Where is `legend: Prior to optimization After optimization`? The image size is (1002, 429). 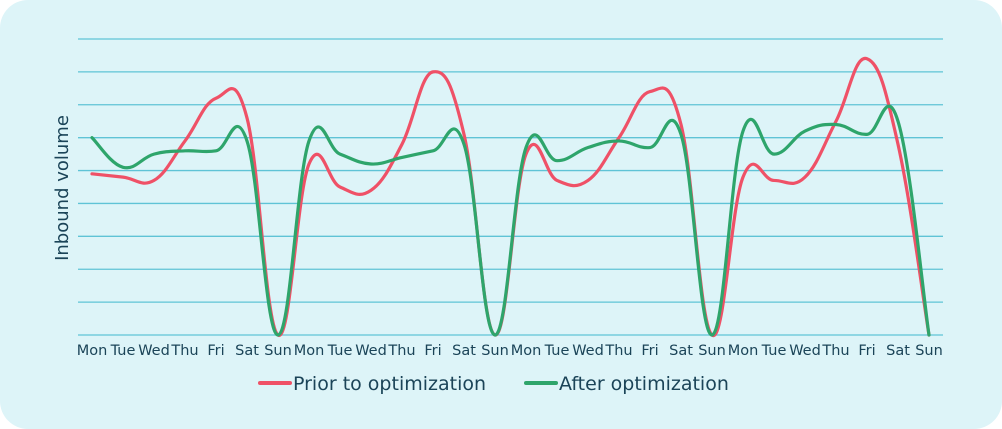
legend: Prior to optimization After optimization is located at coordinates (493, 384).